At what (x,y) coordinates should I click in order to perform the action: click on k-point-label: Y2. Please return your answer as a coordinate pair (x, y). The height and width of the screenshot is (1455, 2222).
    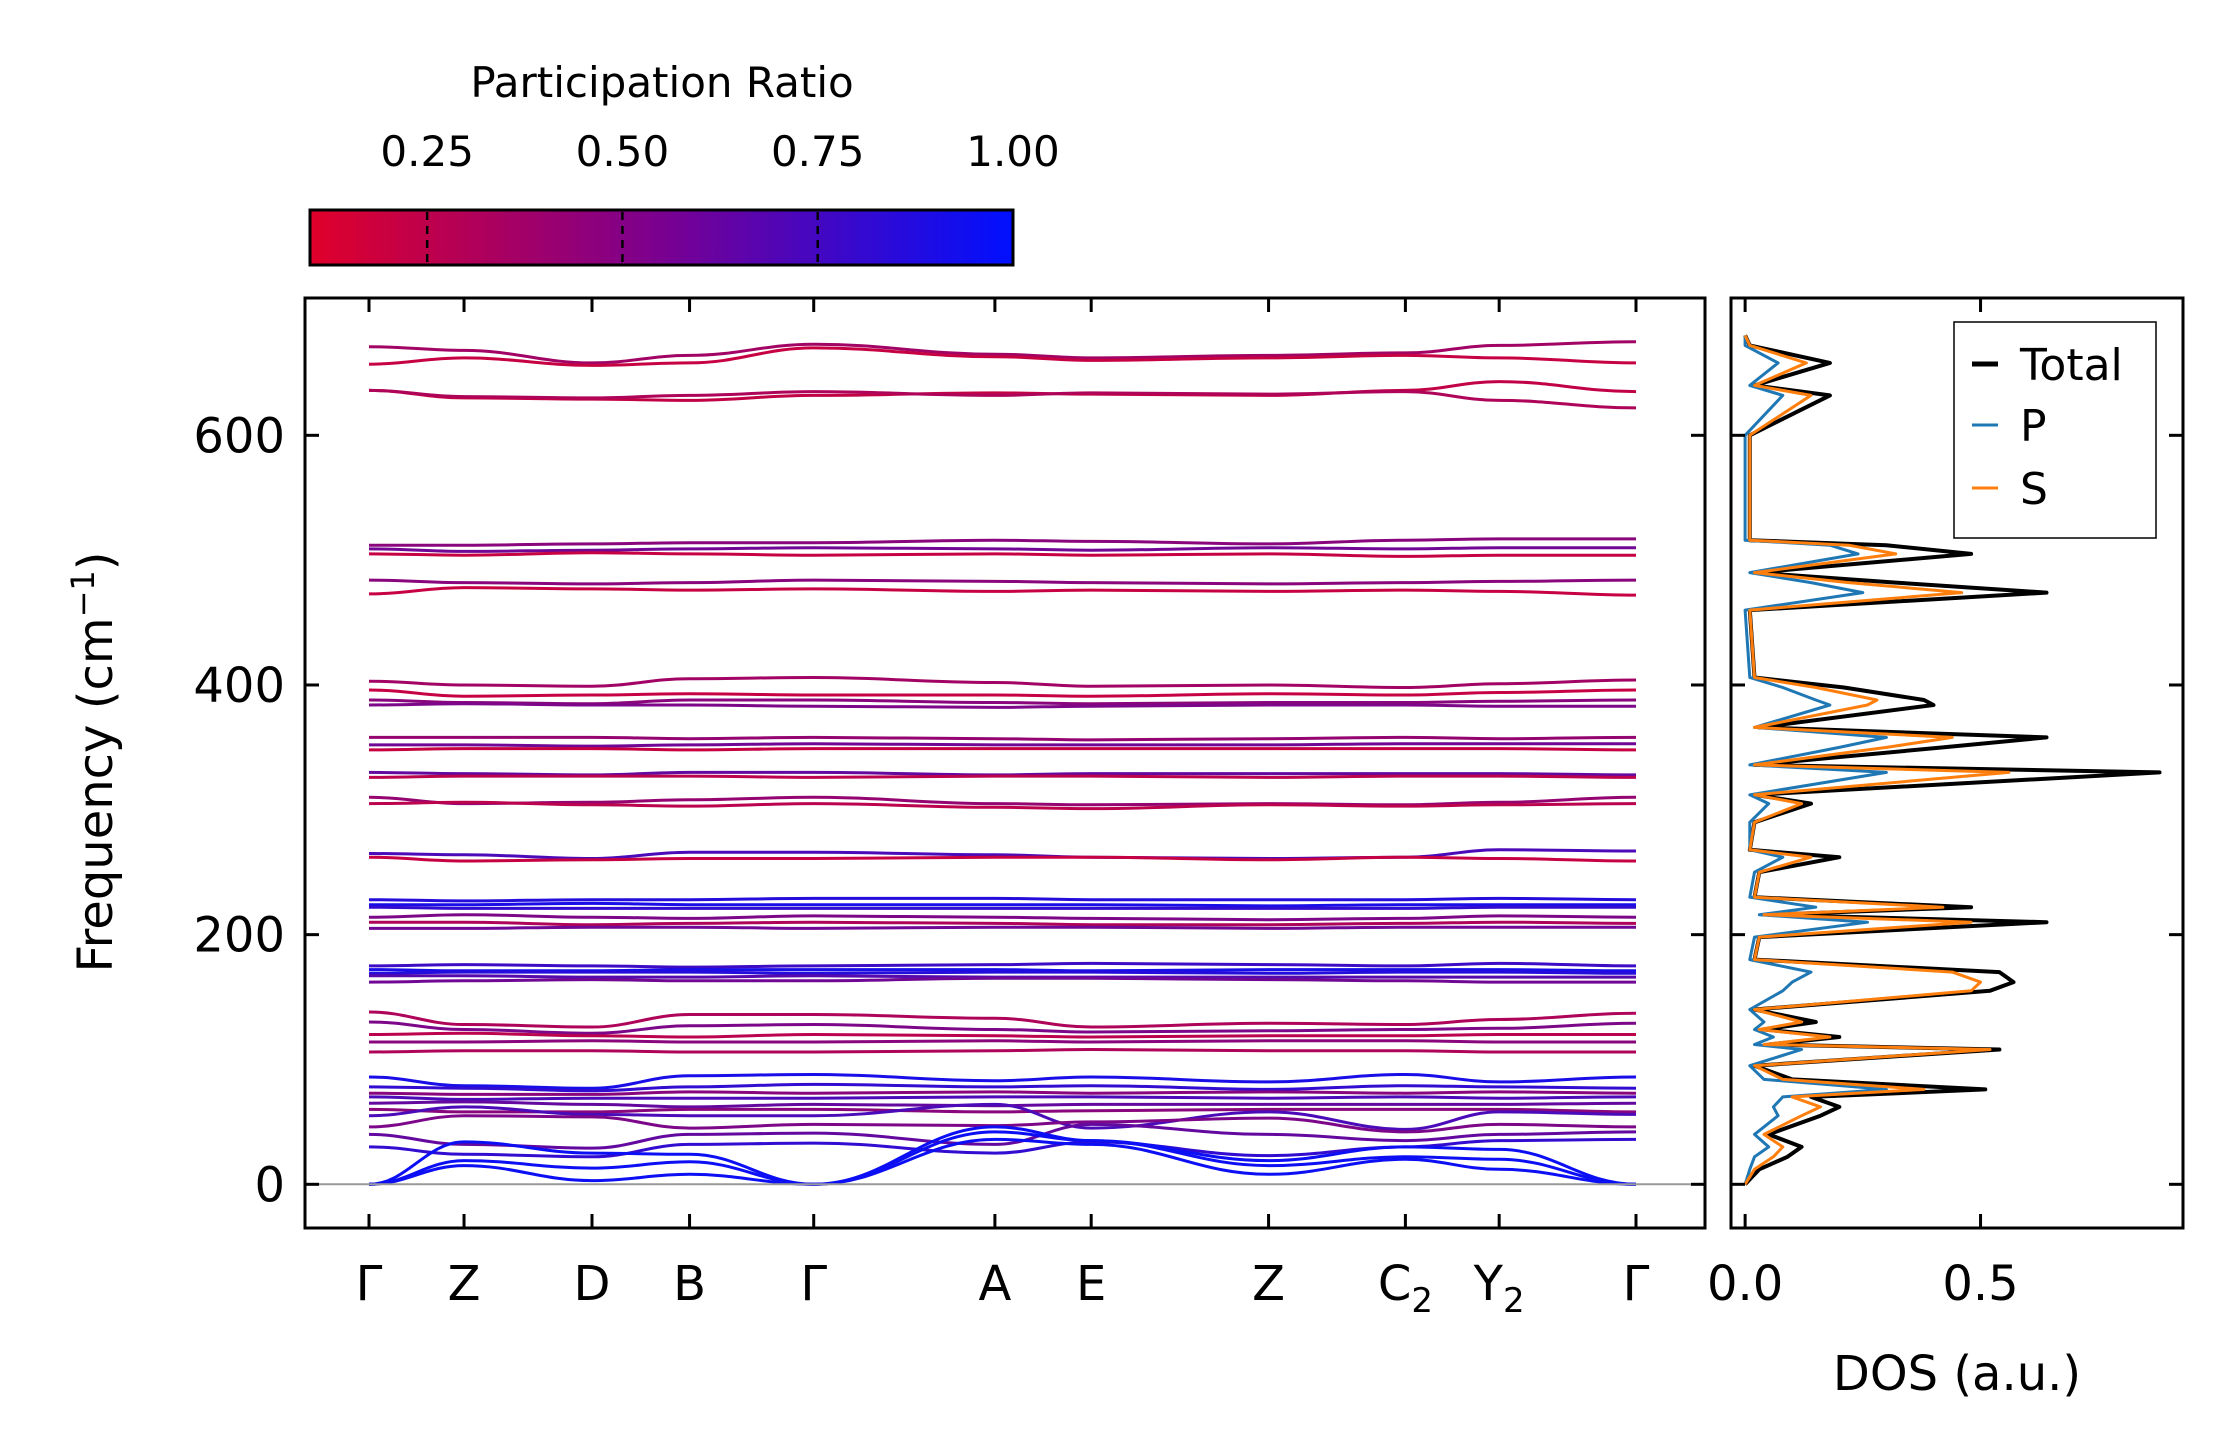
    Looking at the image, I should click on (1499, 1288).